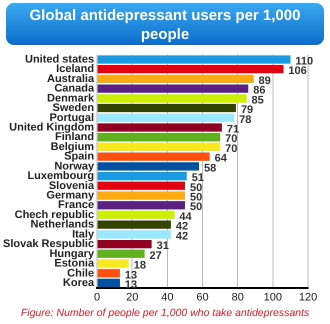  Describe the element at coordinates (80, 273) in the screenshot. I see `y-tick-label: Chile` at that location.